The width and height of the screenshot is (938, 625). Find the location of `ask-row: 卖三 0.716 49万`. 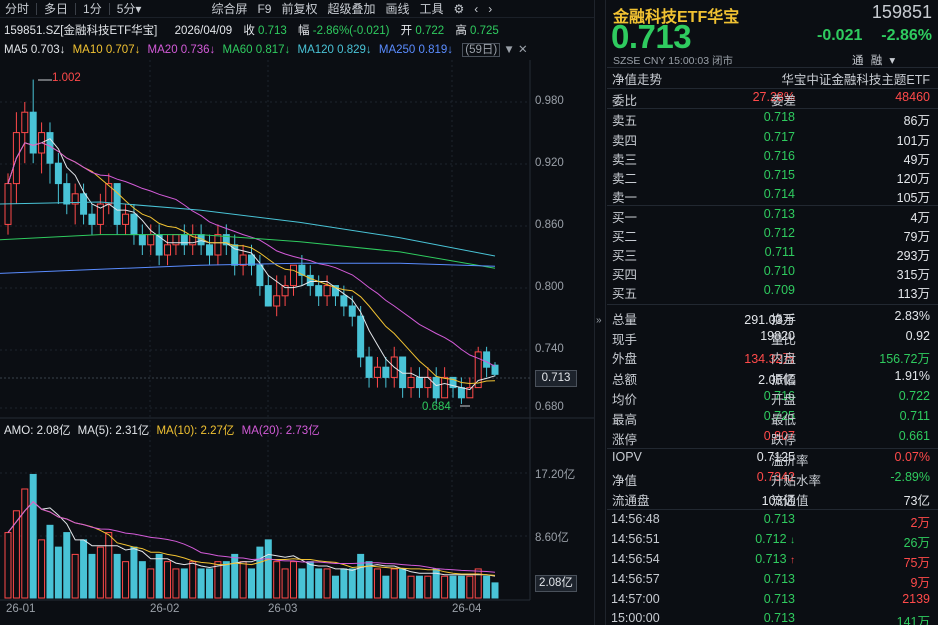

ask-row: 卖三 0.716 49万 is located at coordinates (772, 157).